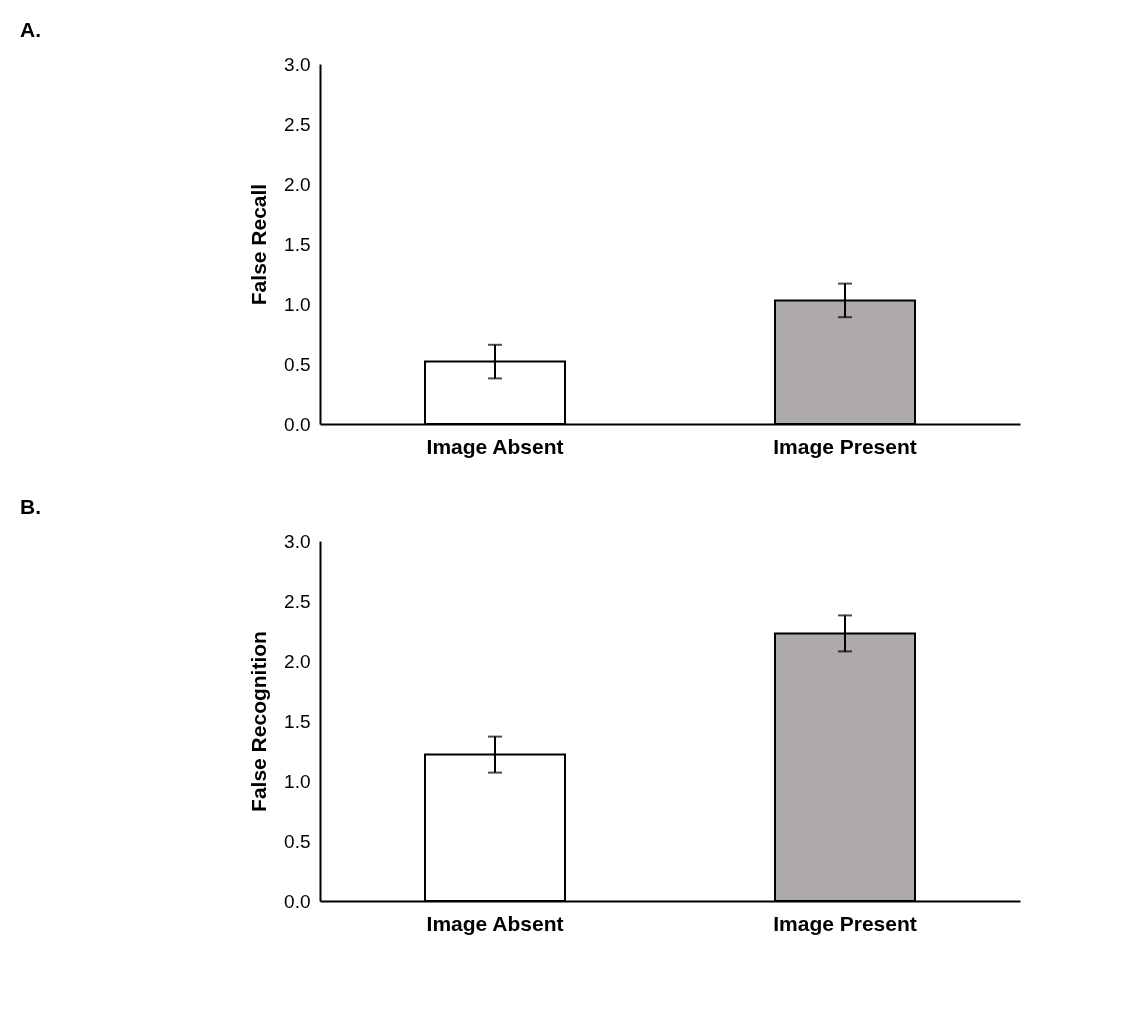 The image size is (1133, 1012). I want to click on text: B., so click(30, 506).